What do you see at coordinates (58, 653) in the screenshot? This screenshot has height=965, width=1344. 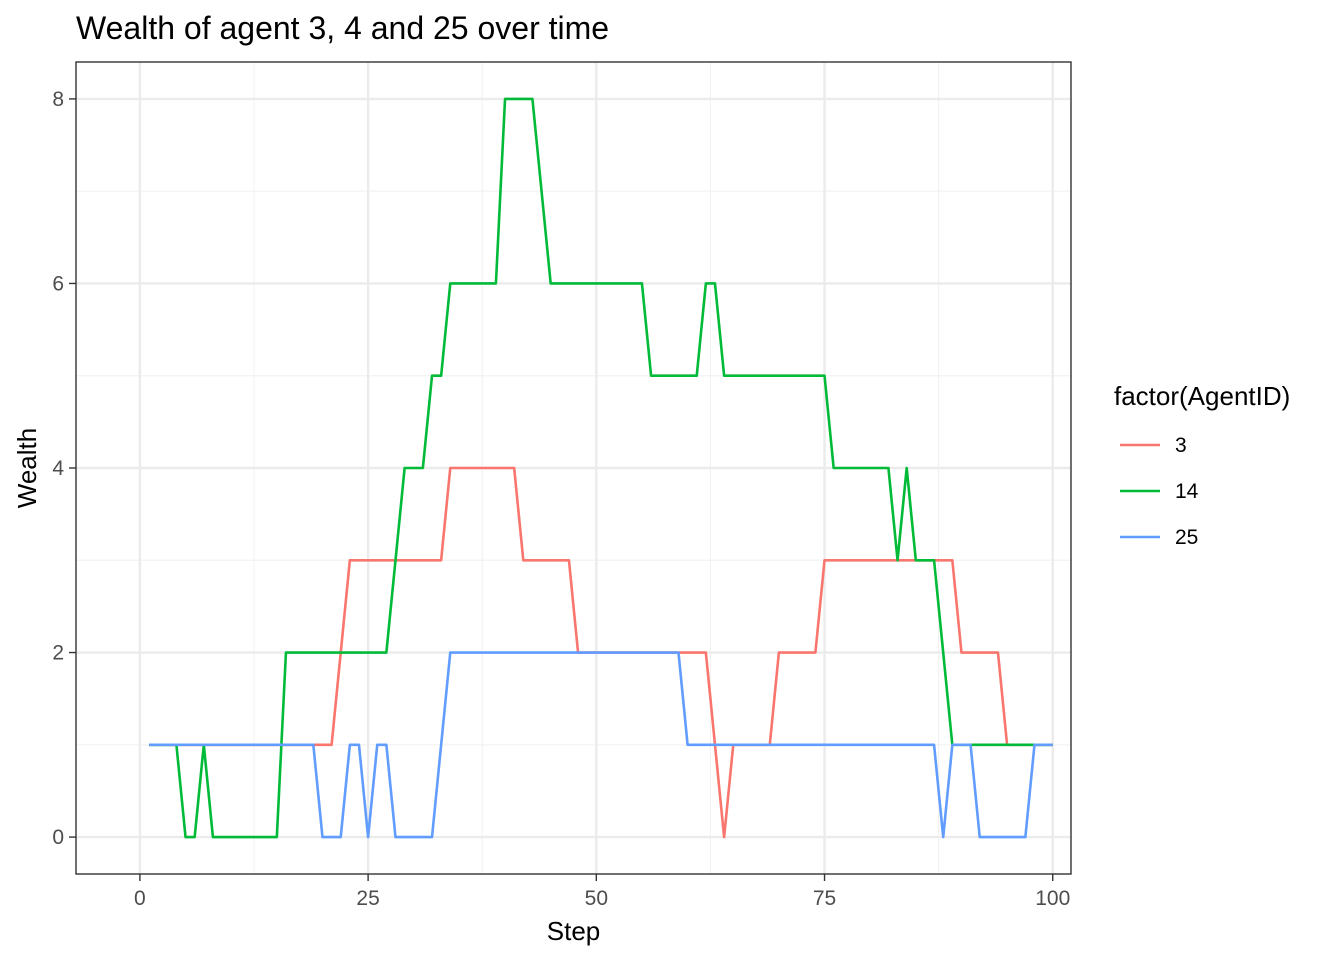 I see `y-tick-label: 2` at bounding box center [58, 653].